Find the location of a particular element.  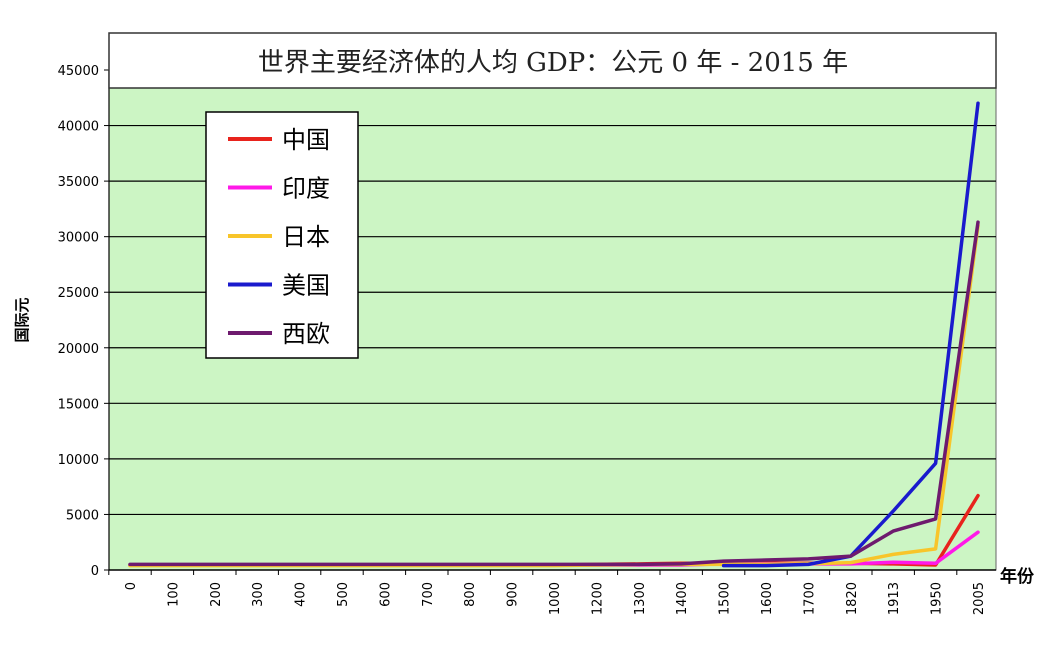

y-axis-label: 国际元 is located at coordinates (22, 319).